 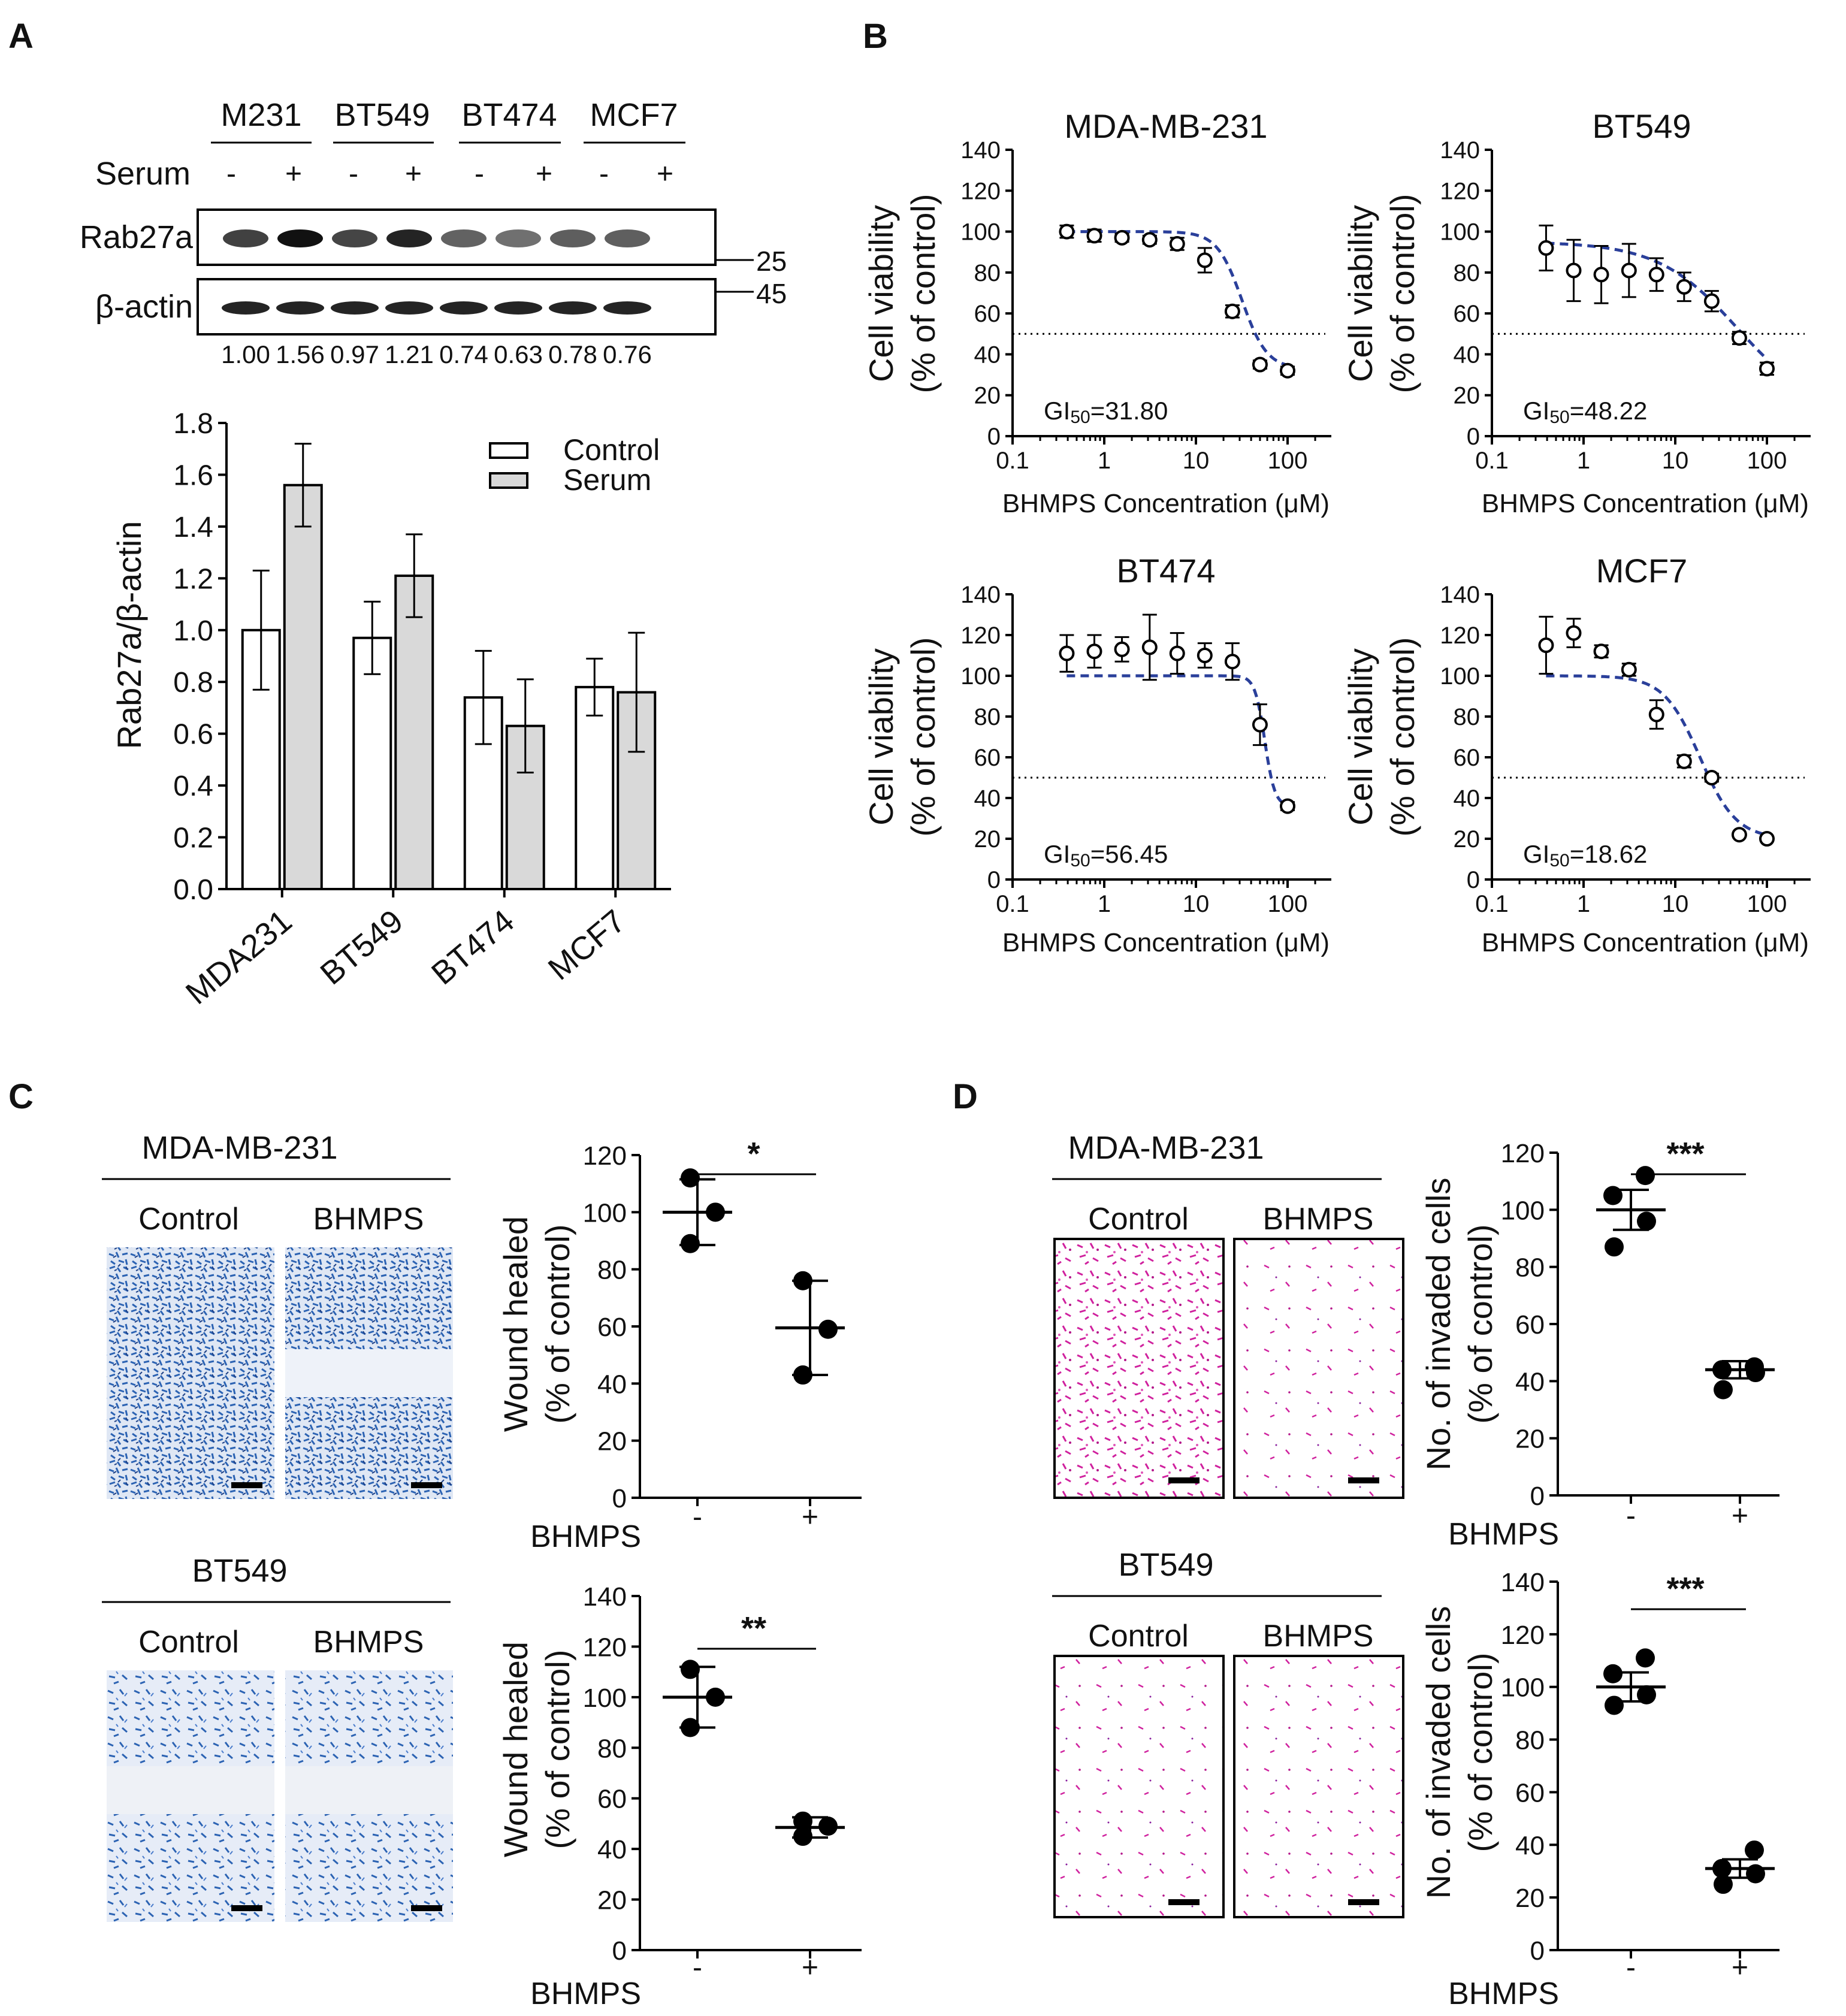 What do you see at coordinates (21, 36) in the screenshot?
I see `panel-label-a: A` at bounding box center [21, 36].